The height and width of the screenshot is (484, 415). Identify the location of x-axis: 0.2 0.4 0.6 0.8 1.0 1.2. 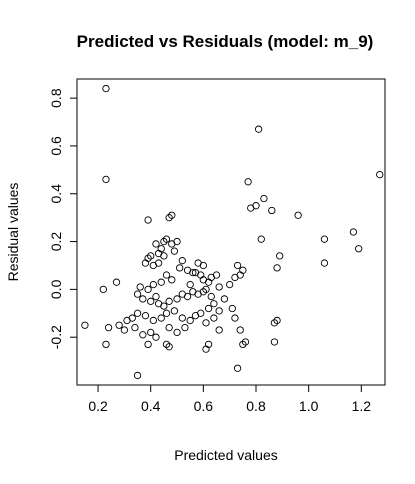
(229, 399).